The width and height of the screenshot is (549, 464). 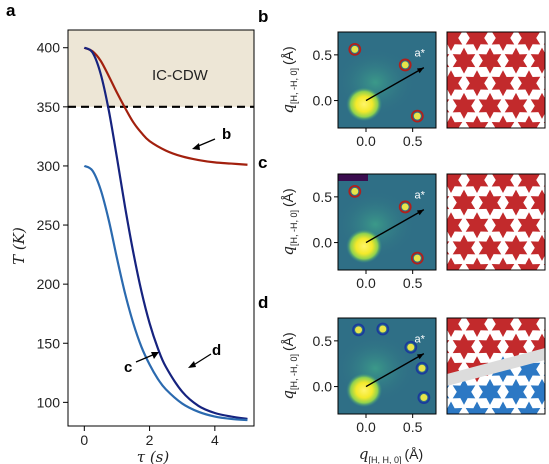 What do you see at coordinates (496, 367) in the screenshot?
I see `domain-wall` at bounding box center [496, 367].